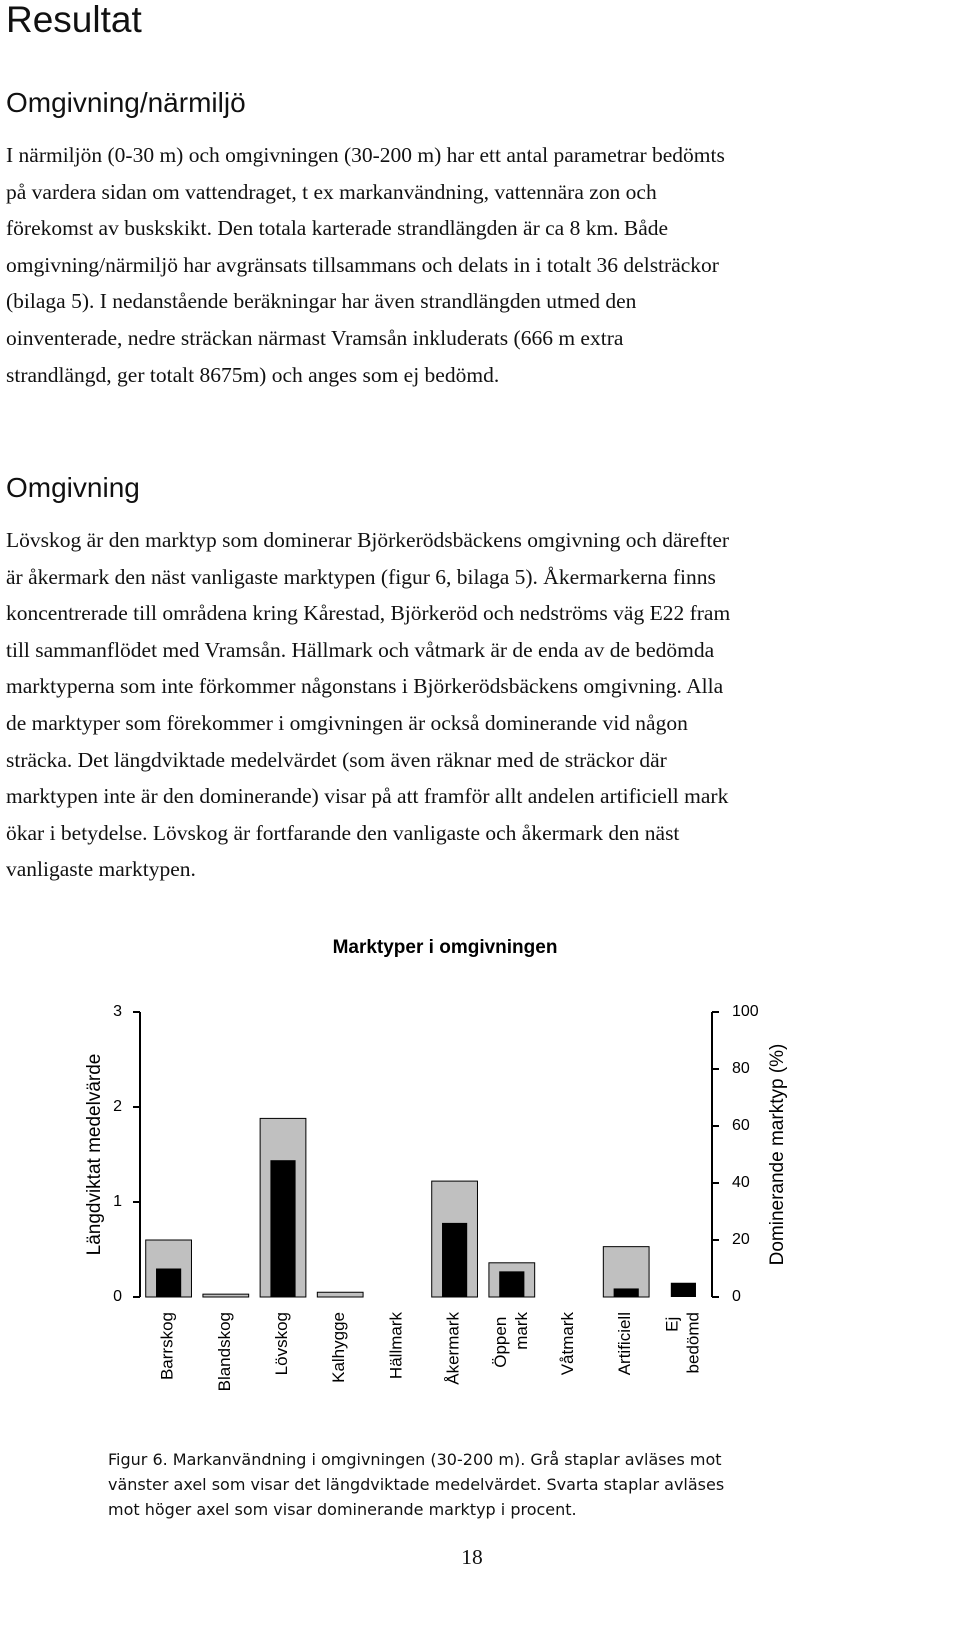 This screenshot has width=960, height=1642. I want to click on x-tick-label: Åkermark, so click(453, 1348).